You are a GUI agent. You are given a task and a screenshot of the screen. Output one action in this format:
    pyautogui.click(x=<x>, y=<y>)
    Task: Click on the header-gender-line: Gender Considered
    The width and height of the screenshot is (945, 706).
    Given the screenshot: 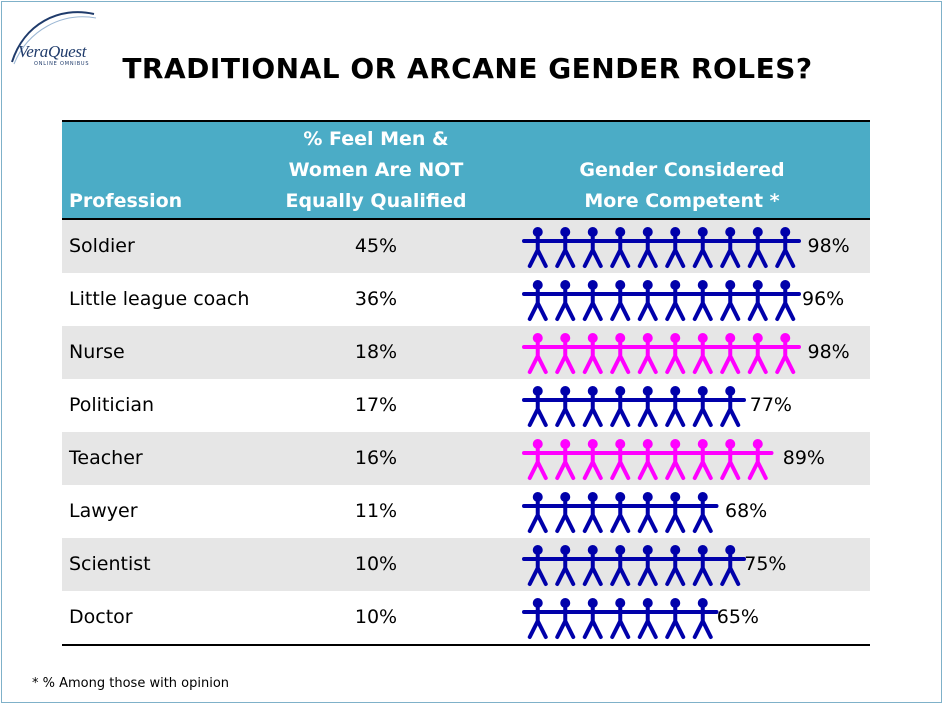 What is the action you would take?
    pyautogui.click(x=682, y=170)
    